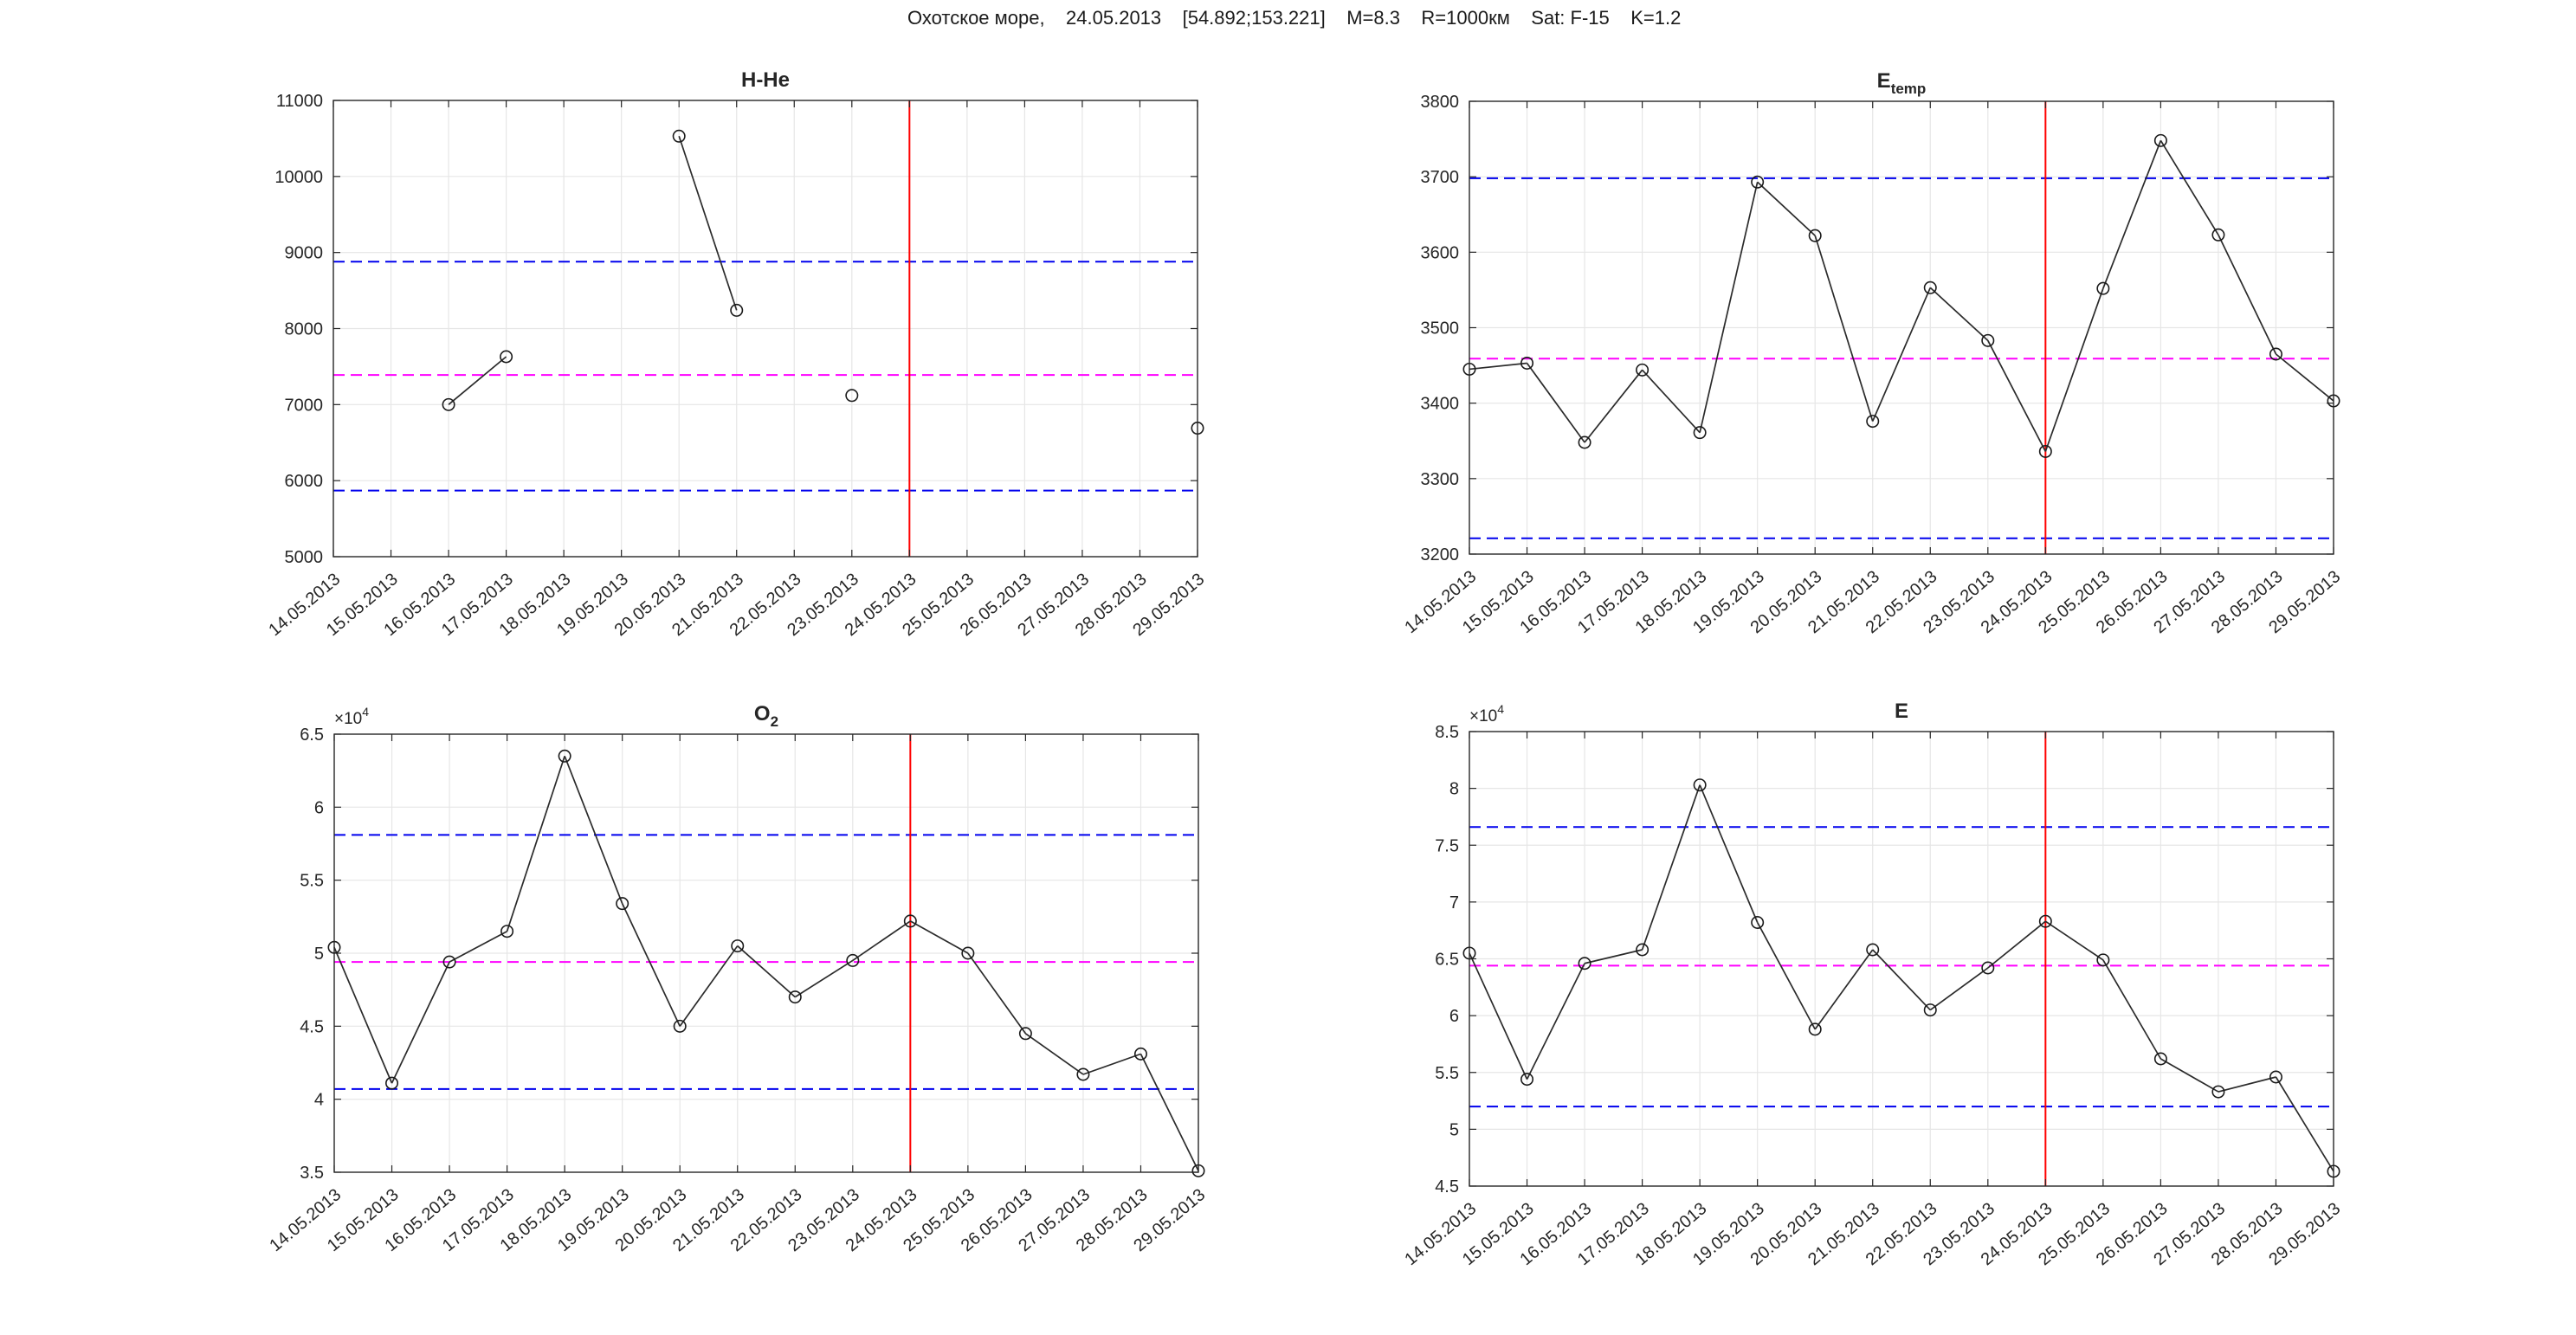 The width and height of the screenshot is (2576, 1335). What do you see at coordinates (1440, 329) in the screenshot?
I see `y-tick-label: 3500` at bounding box center [1440, 329].